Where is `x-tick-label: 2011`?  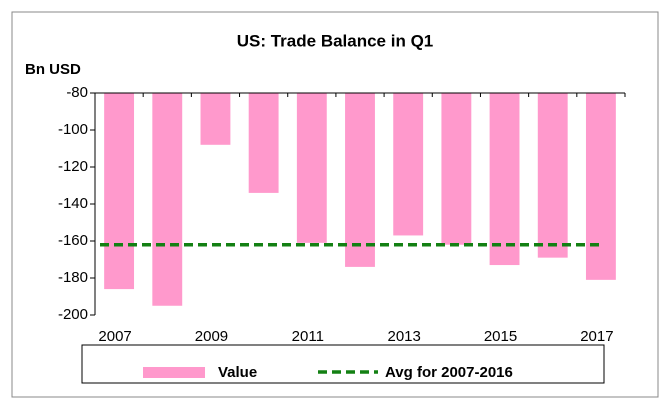 x-tick-label: 2011 is located at coordinates (308, 336).